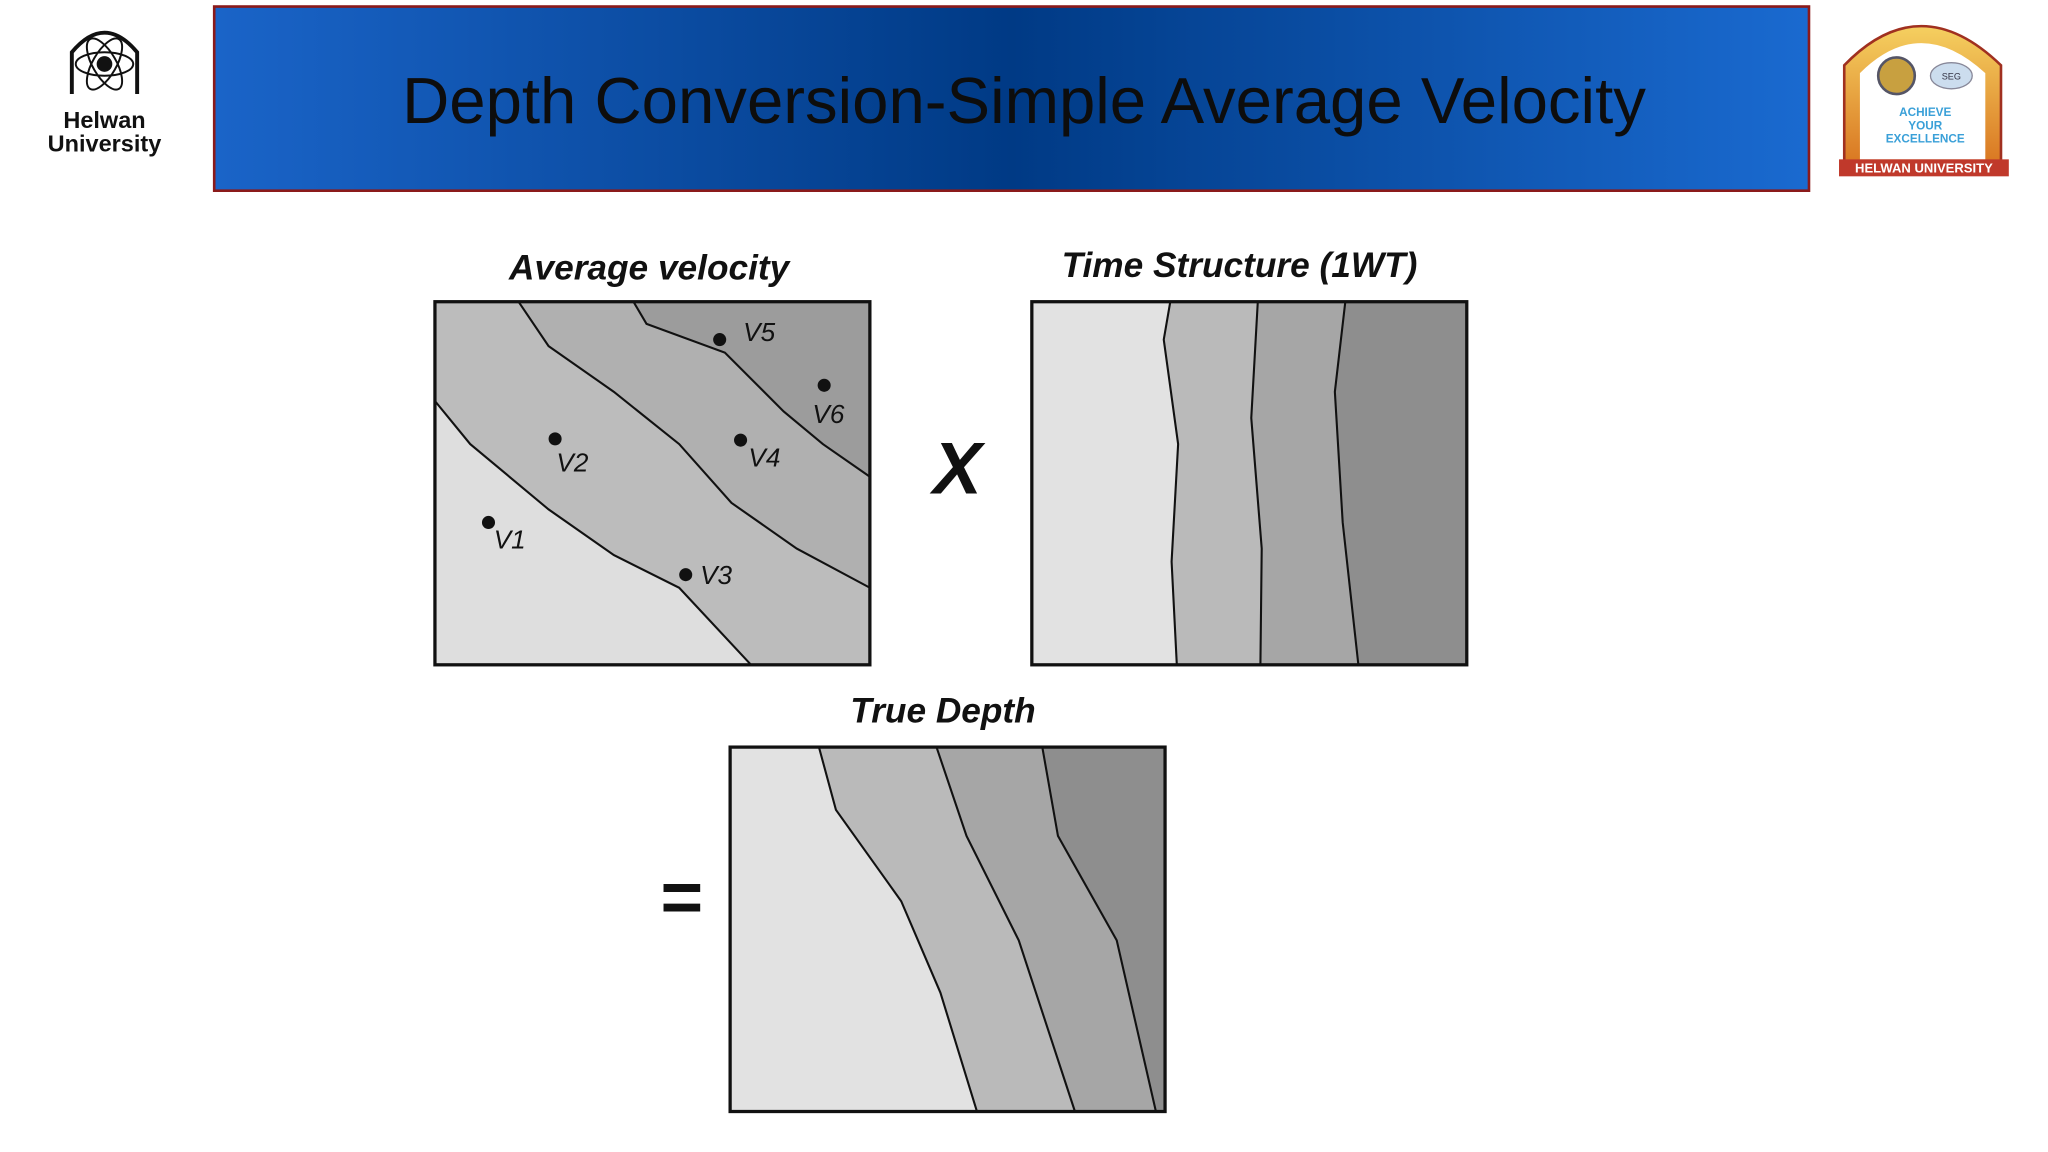 The image size is (2048, 1152). Describe the element at coordinates (1925, 112) in the screenshot. I see `logo-text: ACHIEVE` at that location.